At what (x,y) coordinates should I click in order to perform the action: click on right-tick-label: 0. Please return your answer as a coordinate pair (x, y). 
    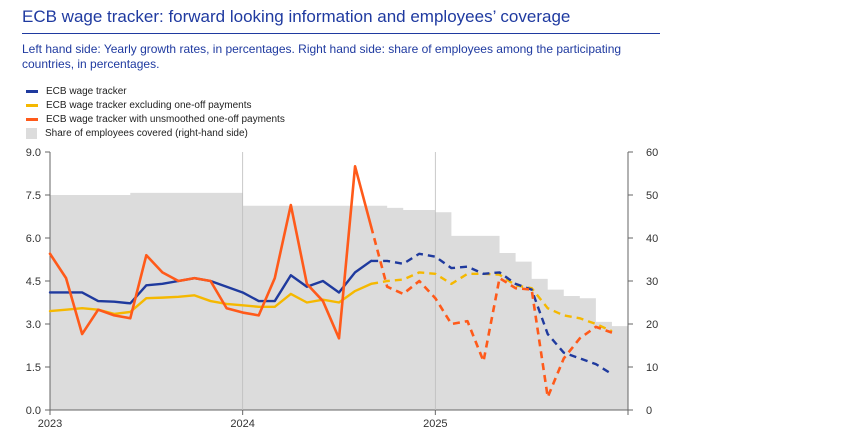
    Looking at the image, I should click on (649, 411).